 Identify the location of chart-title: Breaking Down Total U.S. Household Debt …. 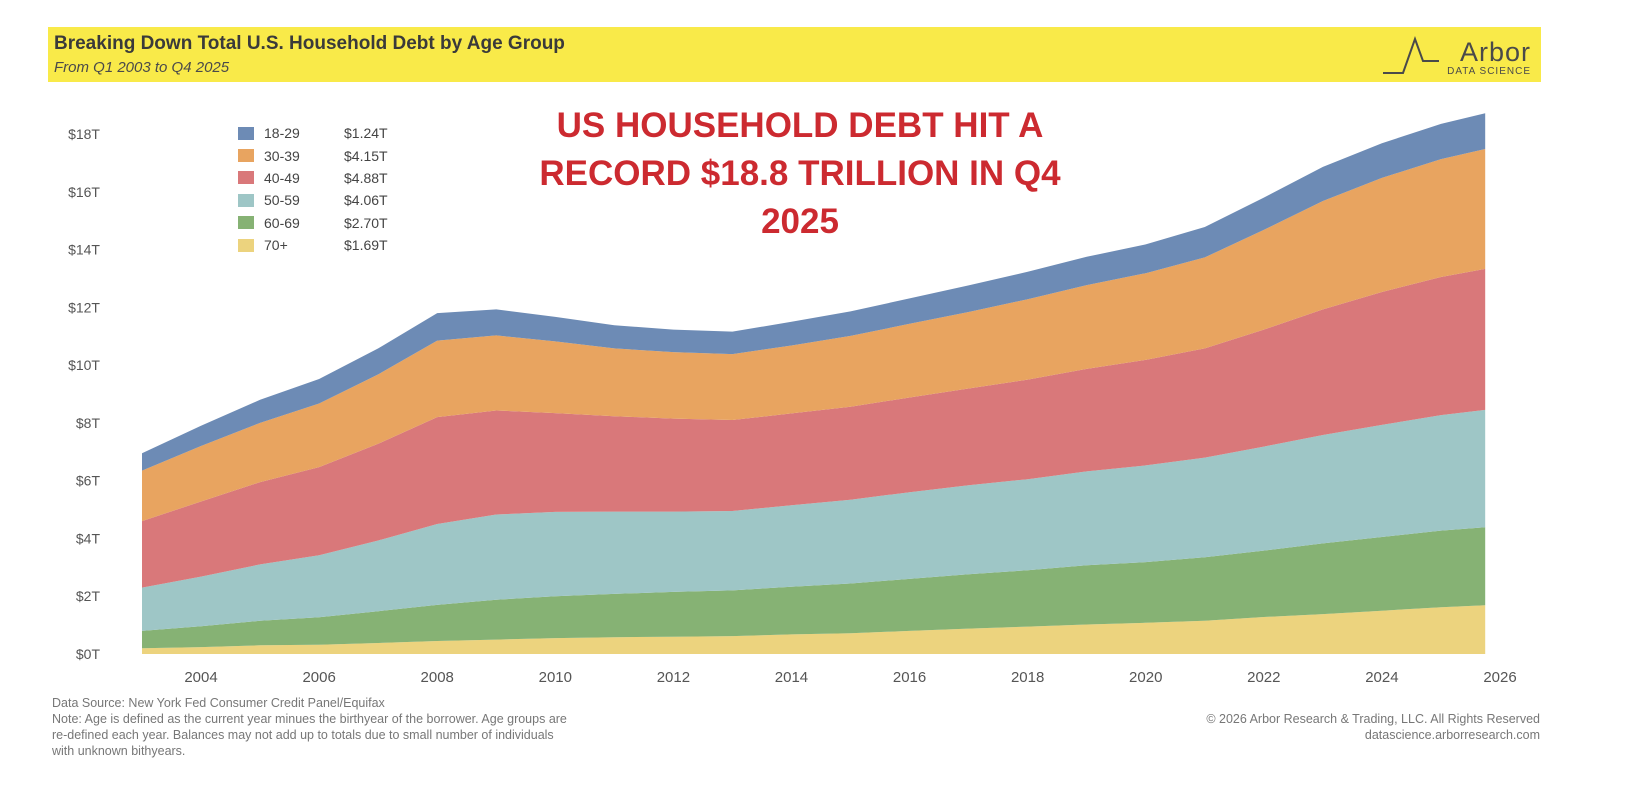
(309, 43).